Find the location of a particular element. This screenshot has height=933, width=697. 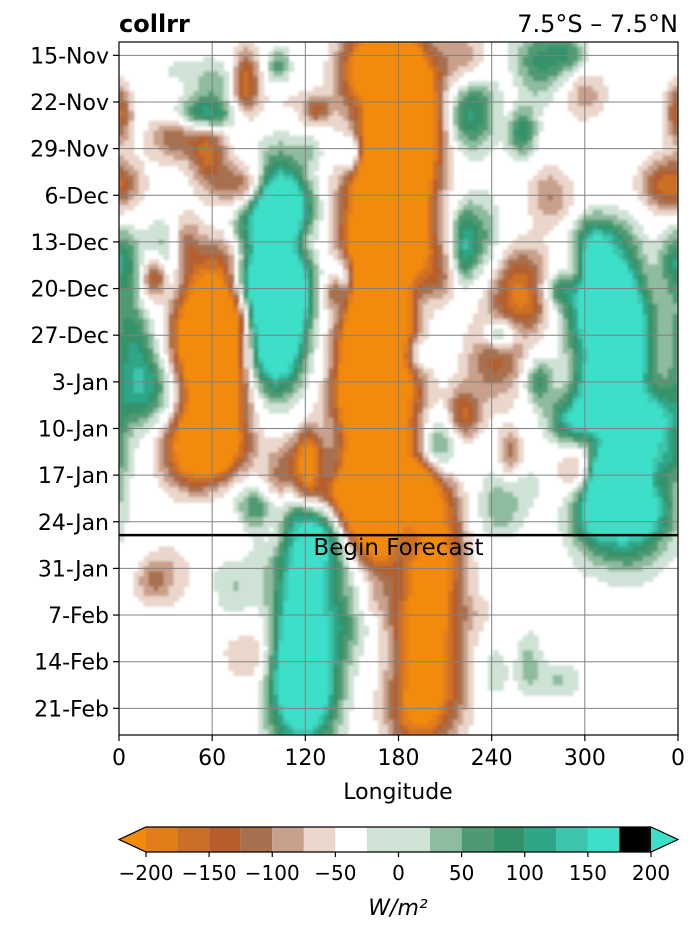

x-tick-label: 180 is located at coordinates (399, 758).